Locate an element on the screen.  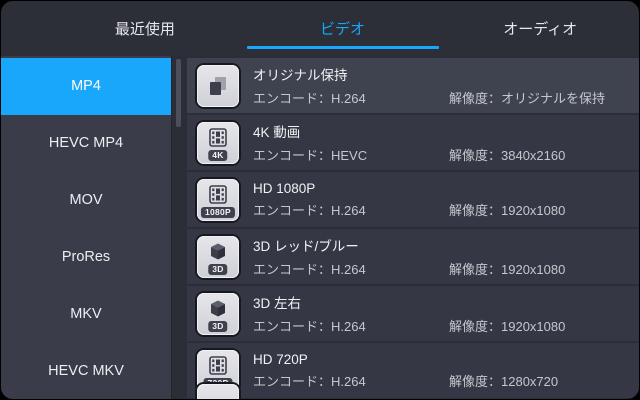
film-icon: 1080P is located at coordinates (218, 199).